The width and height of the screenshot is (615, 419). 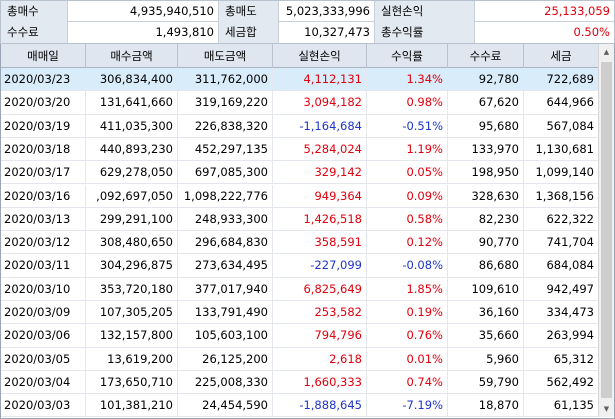 What do you see at coordinates (407, 56) in the screenshot?
I see `header-return-rate: 수익률` at bounding box center [407, 56].